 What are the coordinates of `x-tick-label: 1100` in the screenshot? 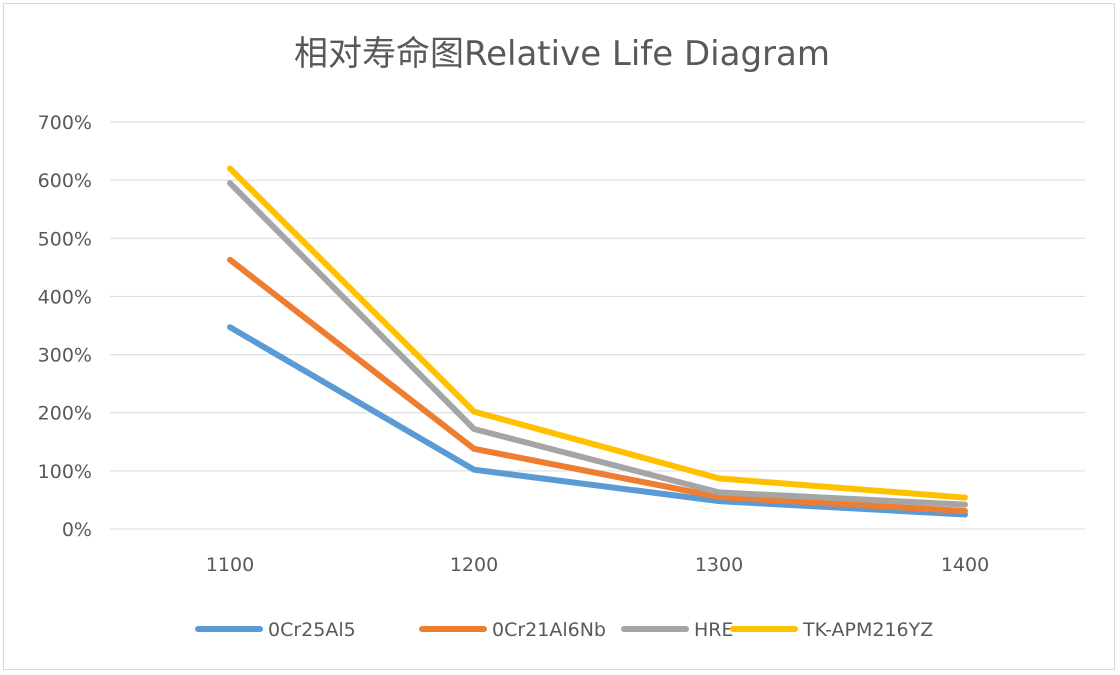 It's located at (230, 565).